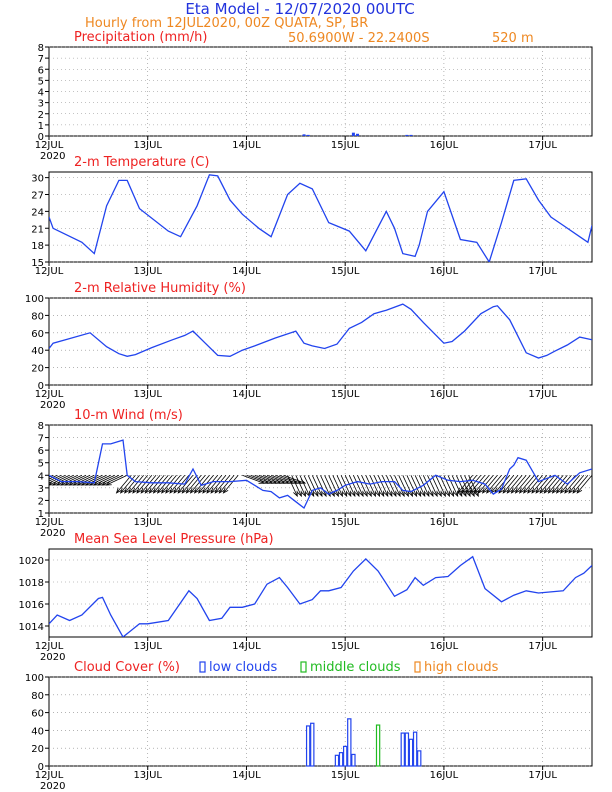  What do you see at coordinates (542, 646) in the screenshot?
I see `mslp-xtick-label: 17JUL` at bounding box center [542, 646].